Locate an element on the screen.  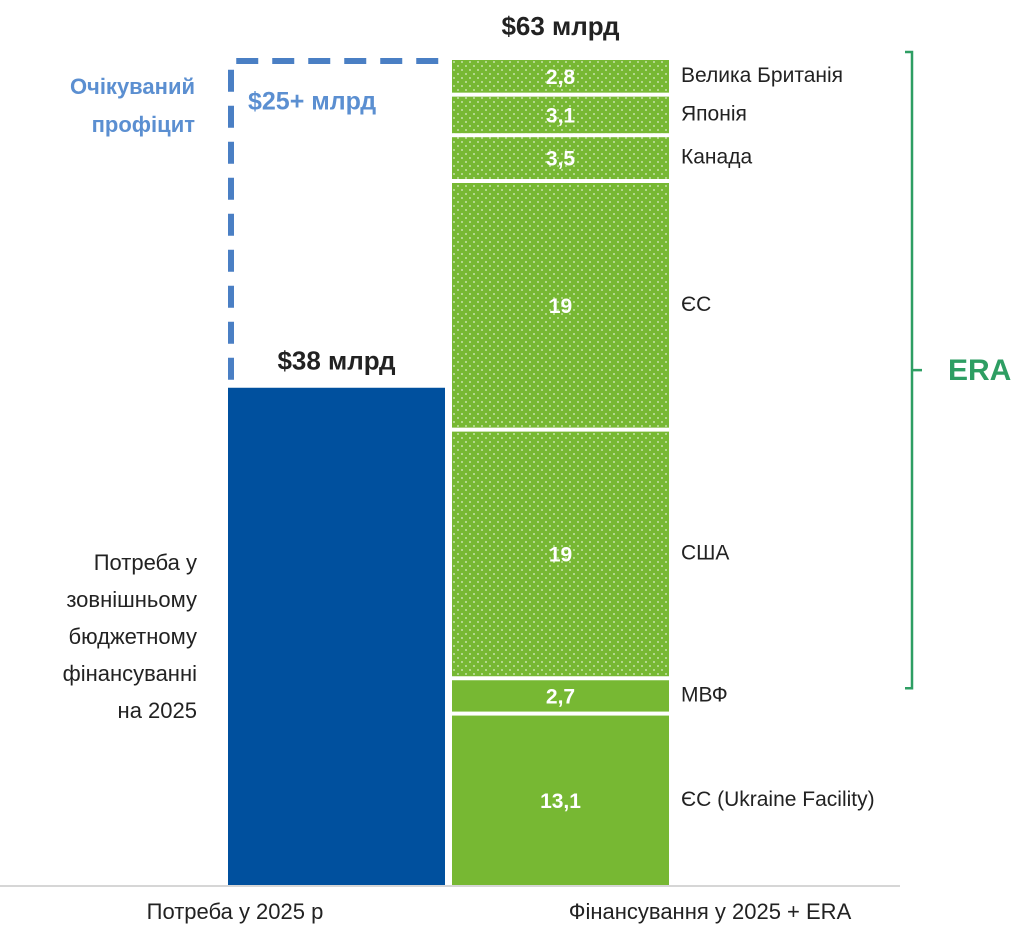
total-label: $63 млрд is located at coordinates (560, 26).